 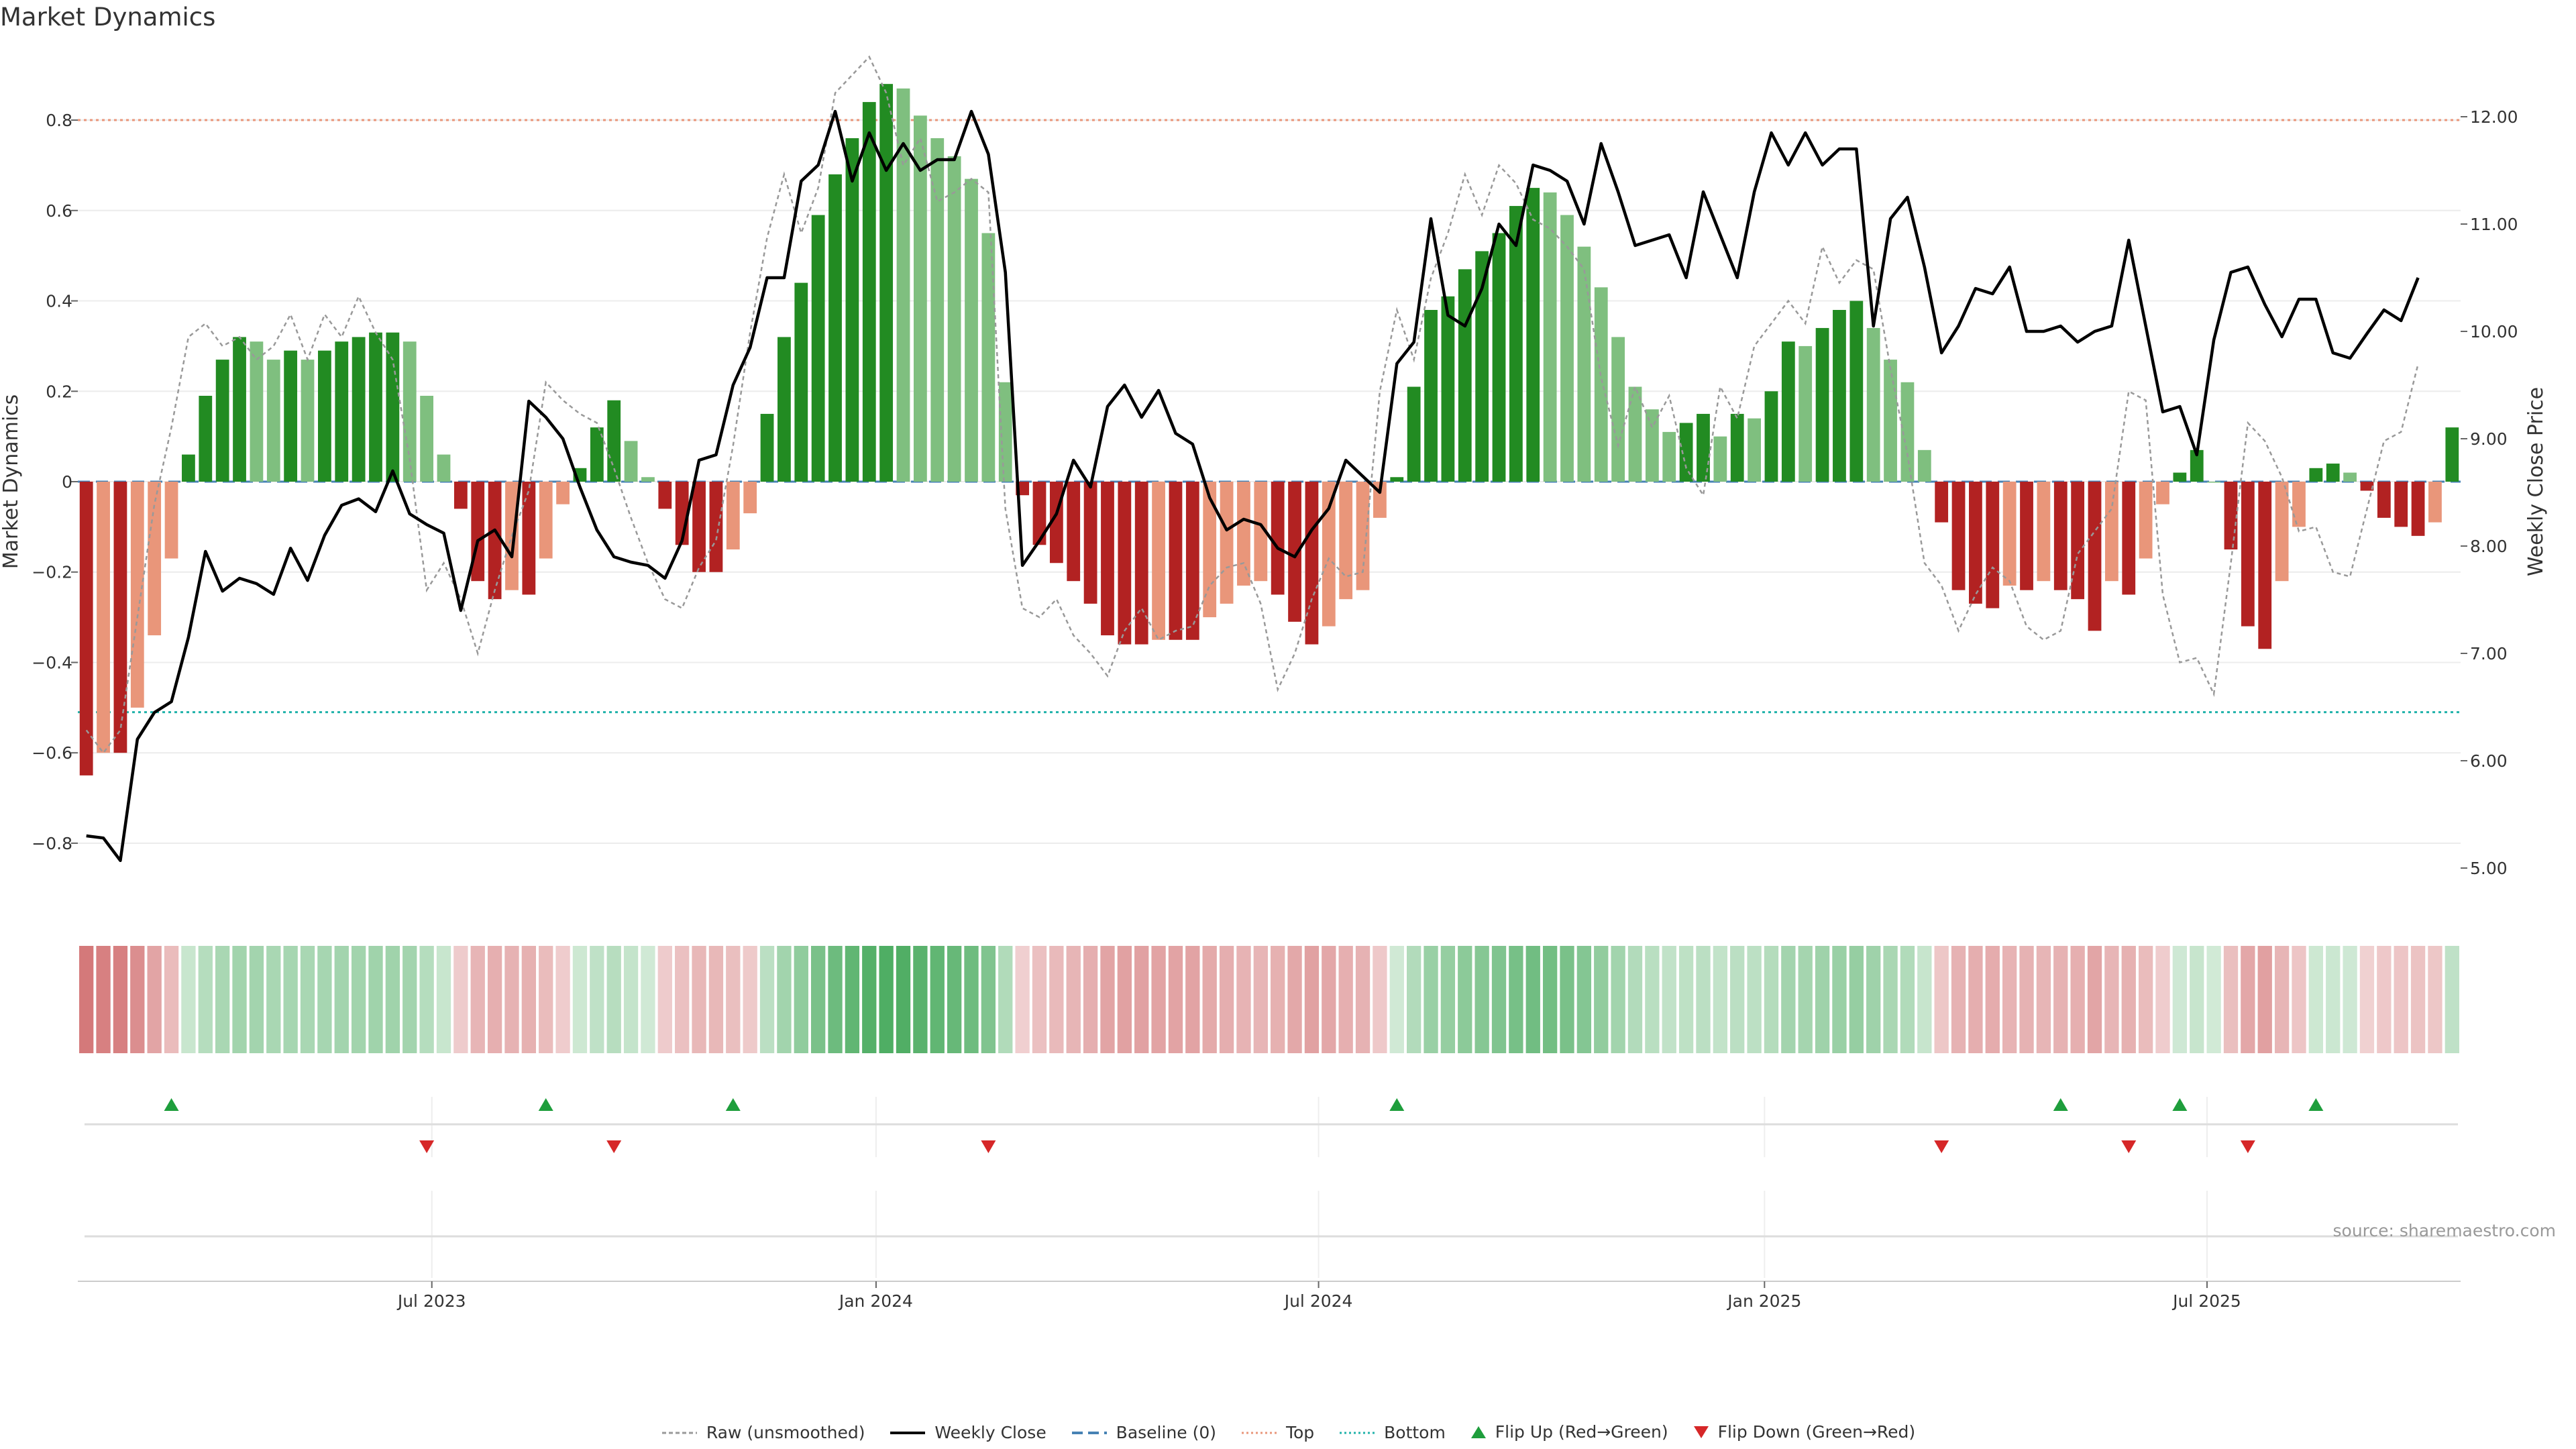 I want to click on x-tick-label: Jul 2024, so click(x=1318, y=1301).